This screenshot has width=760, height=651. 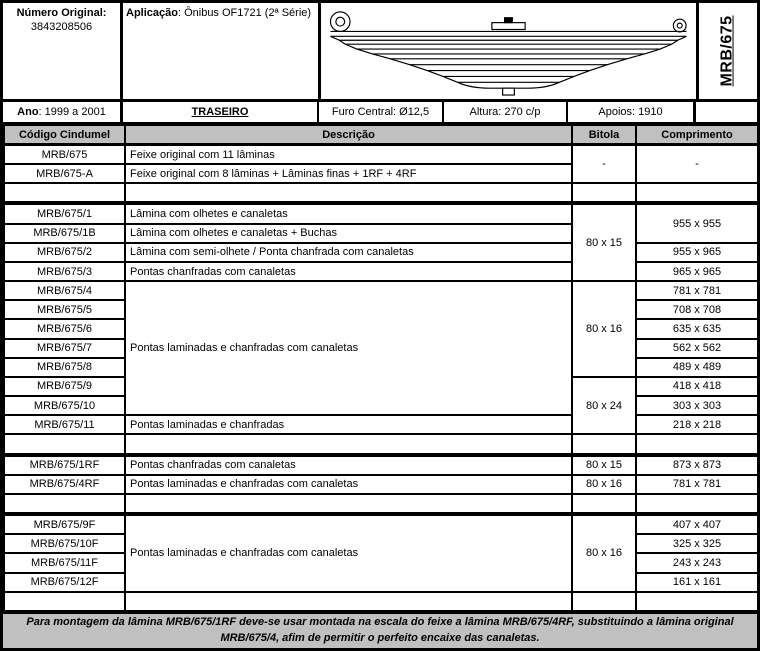 I want to click on descricao-cell: Lâmina com olhetes e canaletas, so click(x=348, y=213).